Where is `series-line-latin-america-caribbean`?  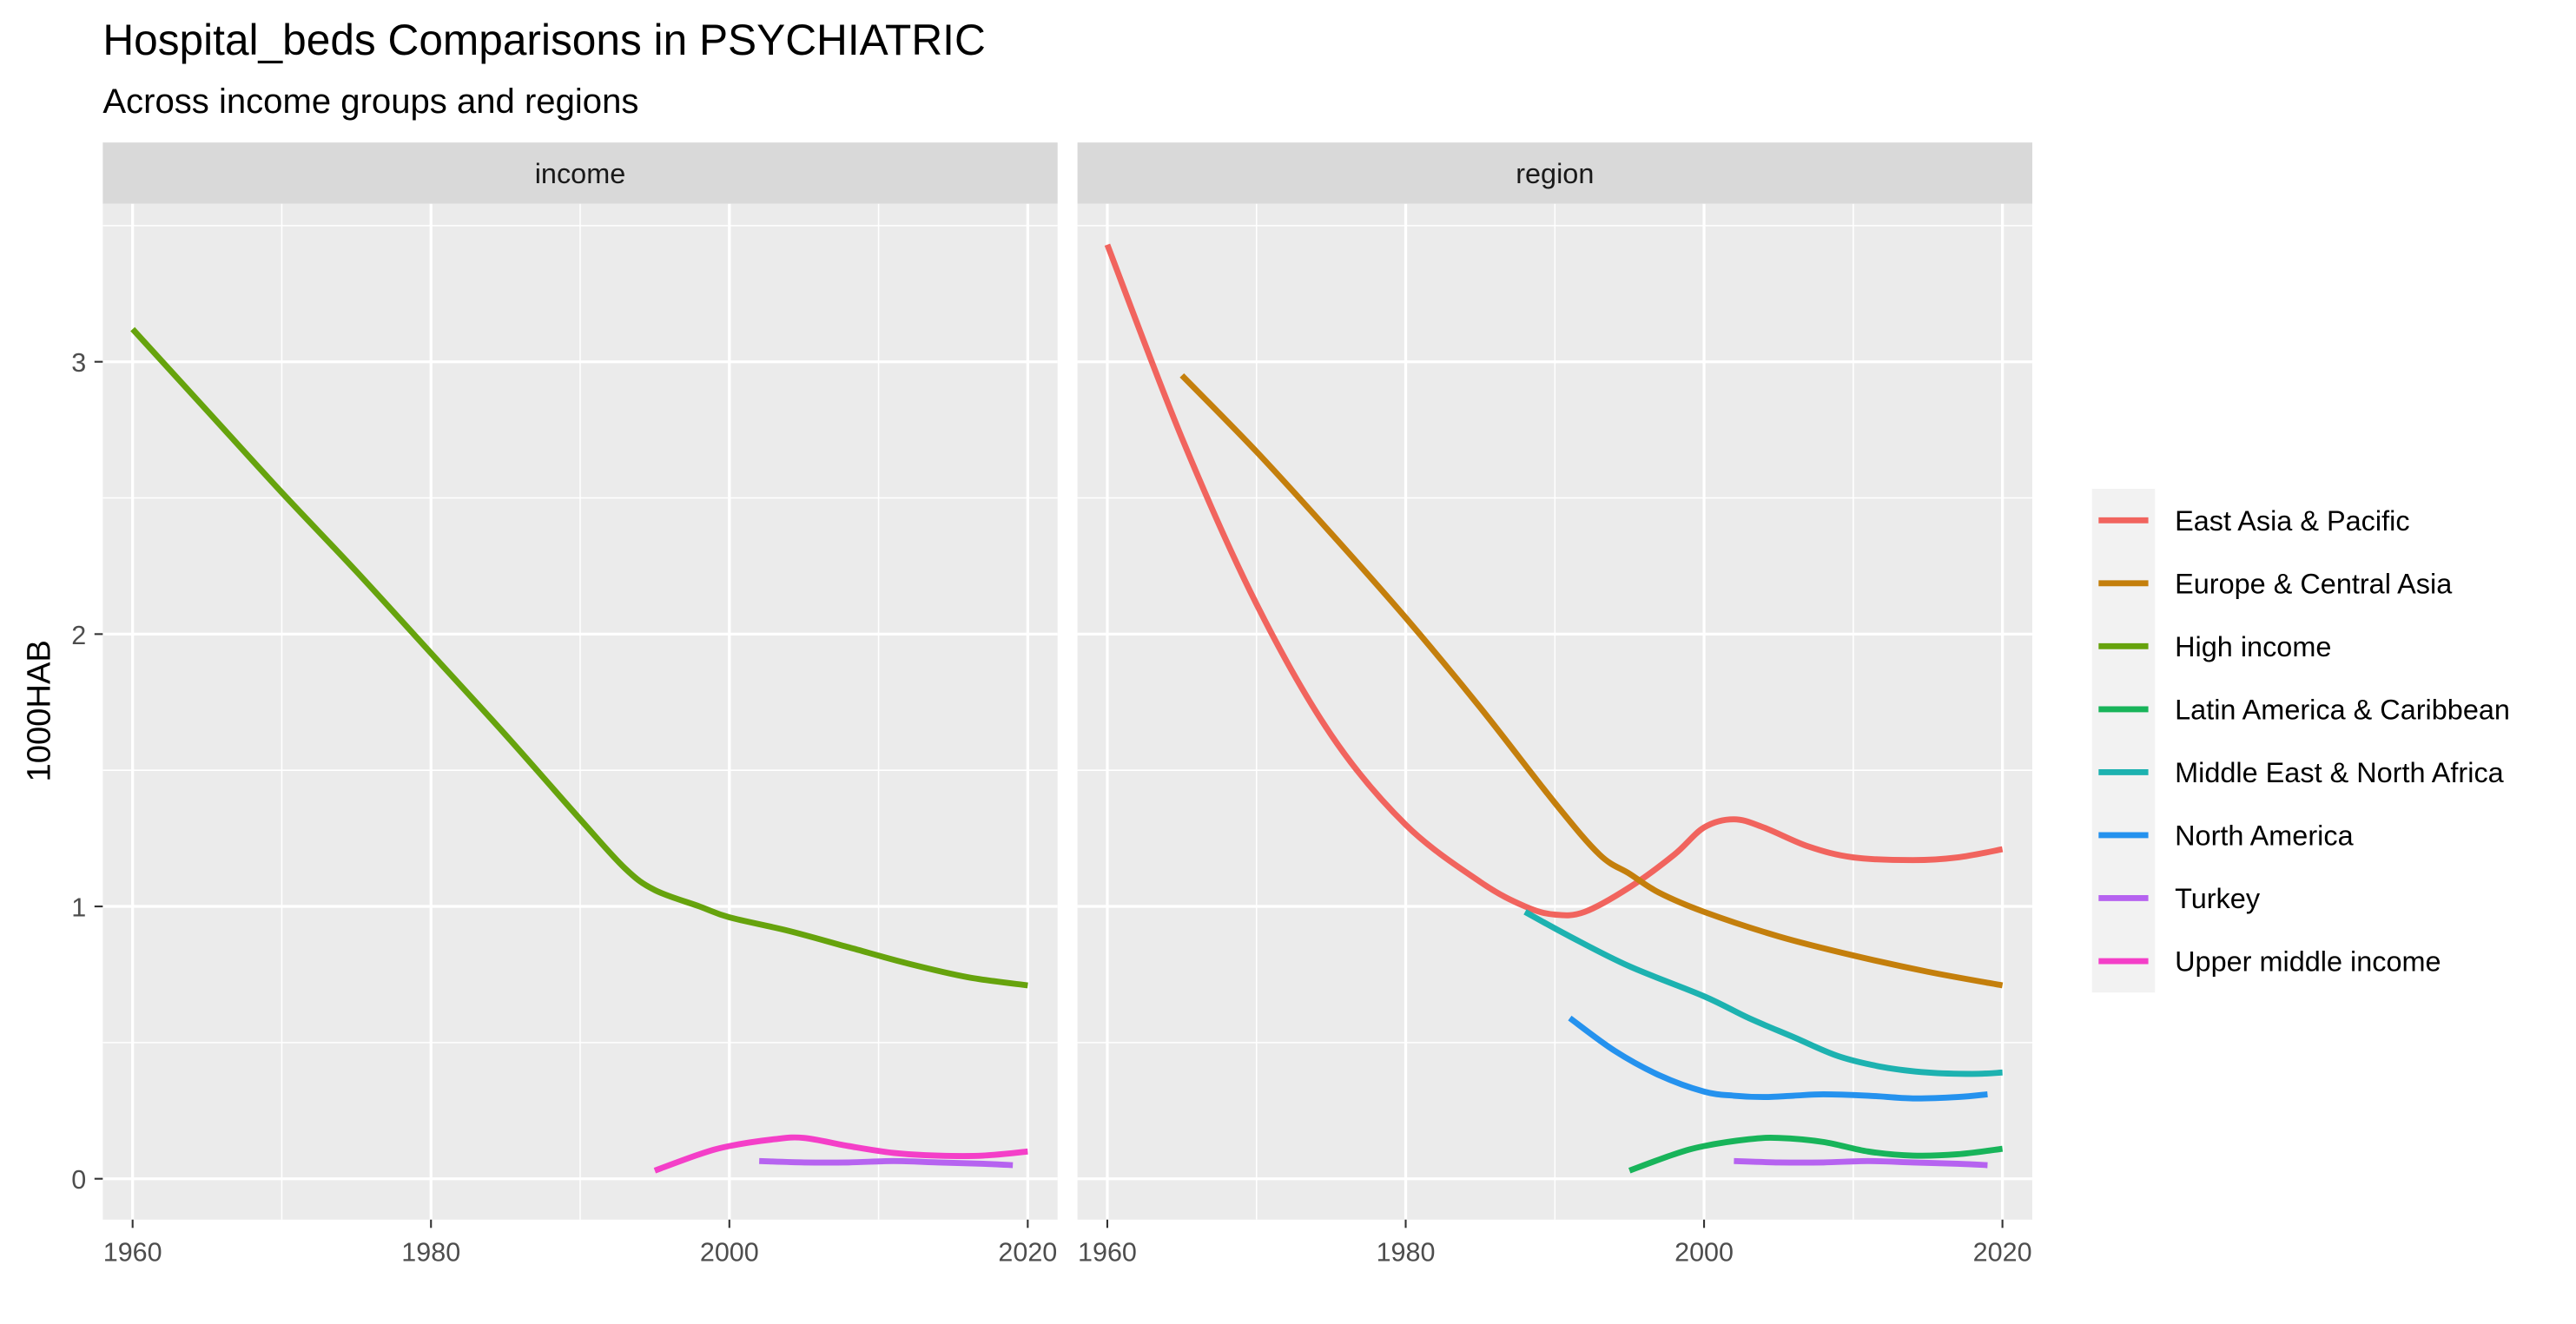 series-line-latin-america-caribbean is located at coordinates (1816, 1154).